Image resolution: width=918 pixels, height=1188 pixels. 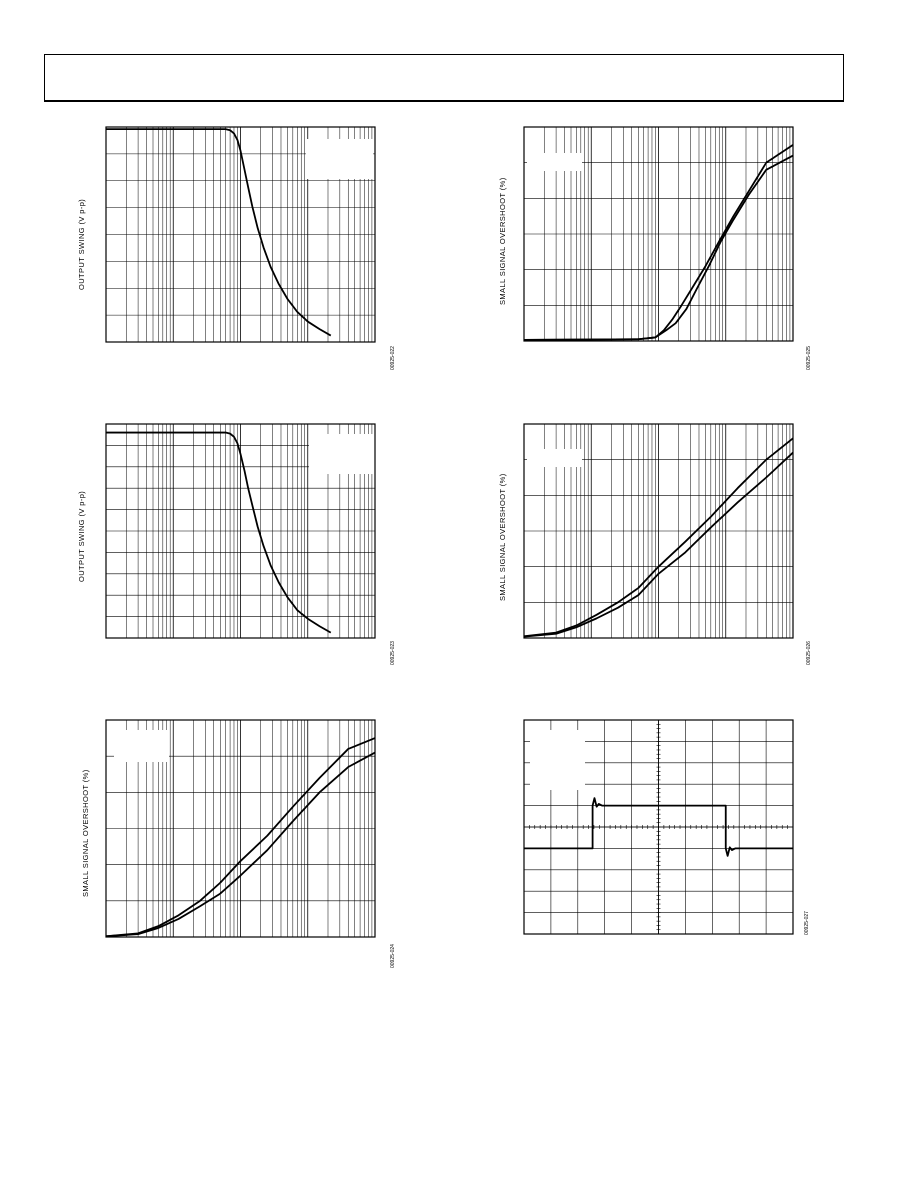 What do you see at coordinates (807, 923) in the screenshot?
I see `figure-id-label: 00925-027` at bounding box center [807, 923].